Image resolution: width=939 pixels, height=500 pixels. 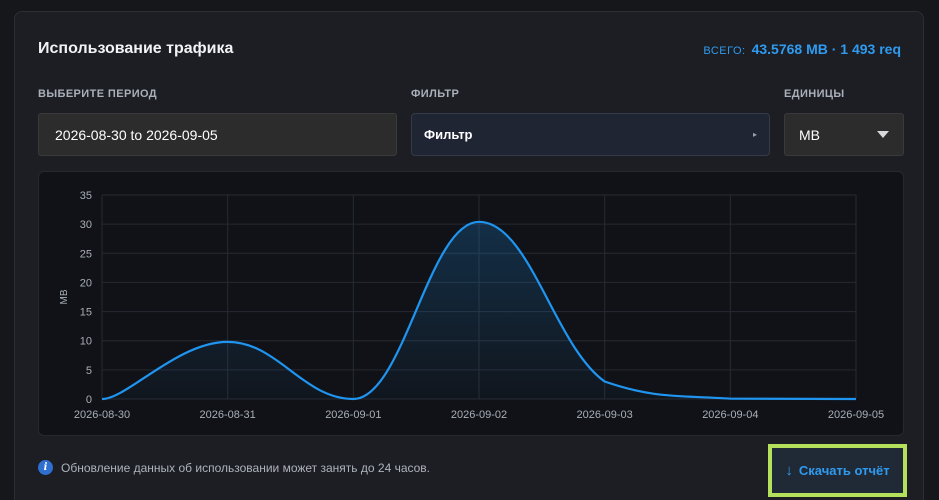 What do you see at coordinates (844, 470) in the screenshot?
I see `download-report-label: Скачать отчёт` at bounding box center [844, 470].